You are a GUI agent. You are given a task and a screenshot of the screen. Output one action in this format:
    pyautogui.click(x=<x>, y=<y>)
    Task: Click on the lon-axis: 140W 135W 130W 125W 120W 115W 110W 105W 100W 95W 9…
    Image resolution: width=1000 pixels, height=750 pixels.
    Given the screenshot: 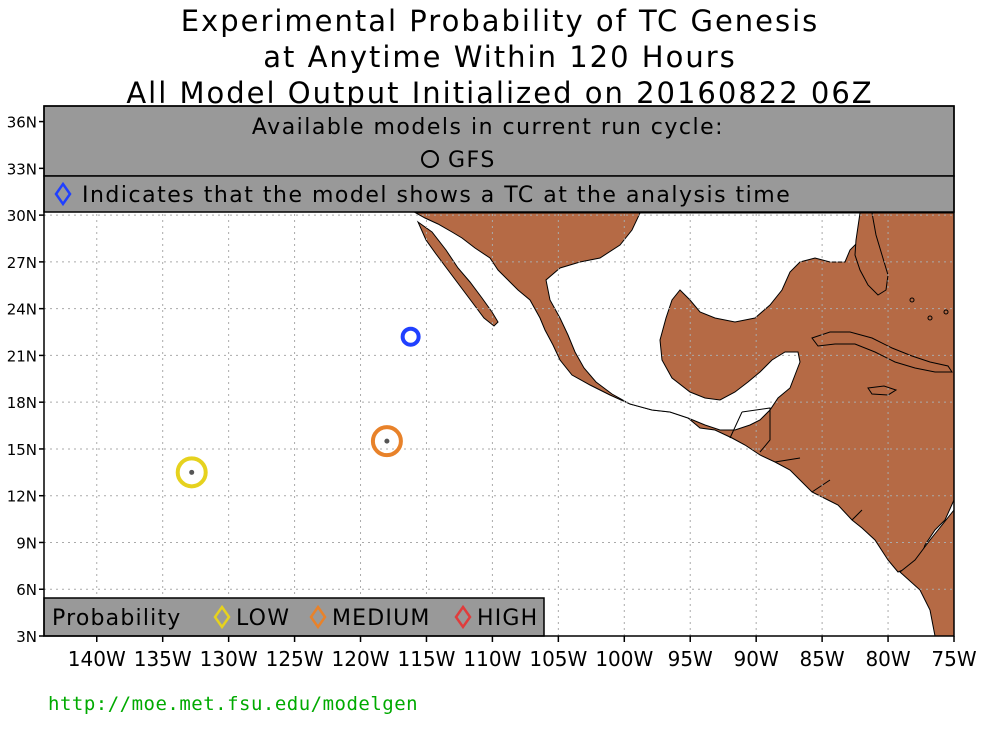 What is the action you would take?
    pyautogui.click(x=522, y=653)
    